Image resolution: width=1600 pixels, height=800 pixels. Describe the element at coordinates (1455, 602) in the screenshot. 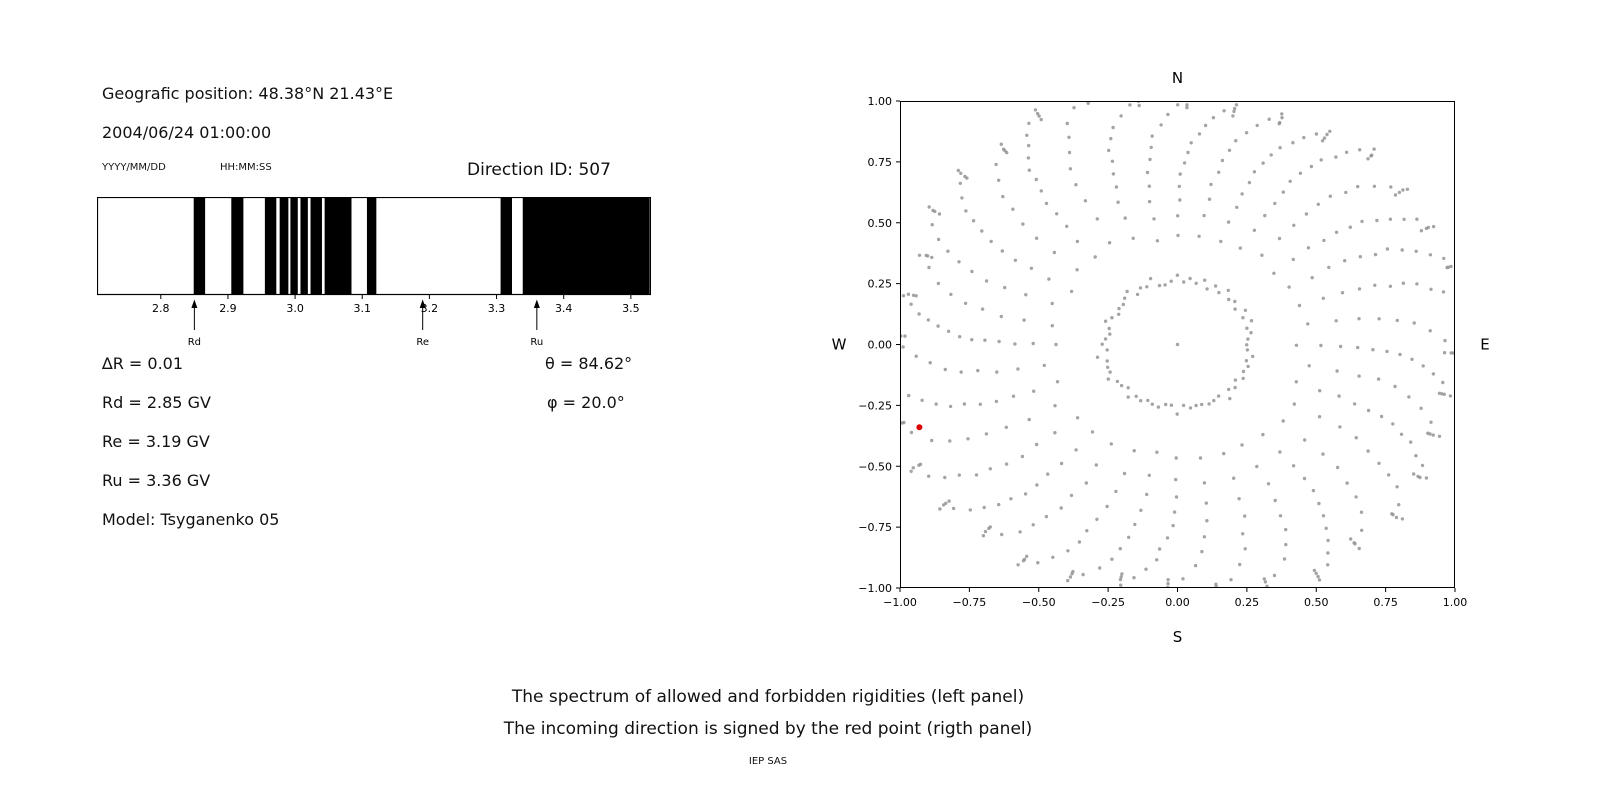

I see `x-tick-label: 1.00` at that location.